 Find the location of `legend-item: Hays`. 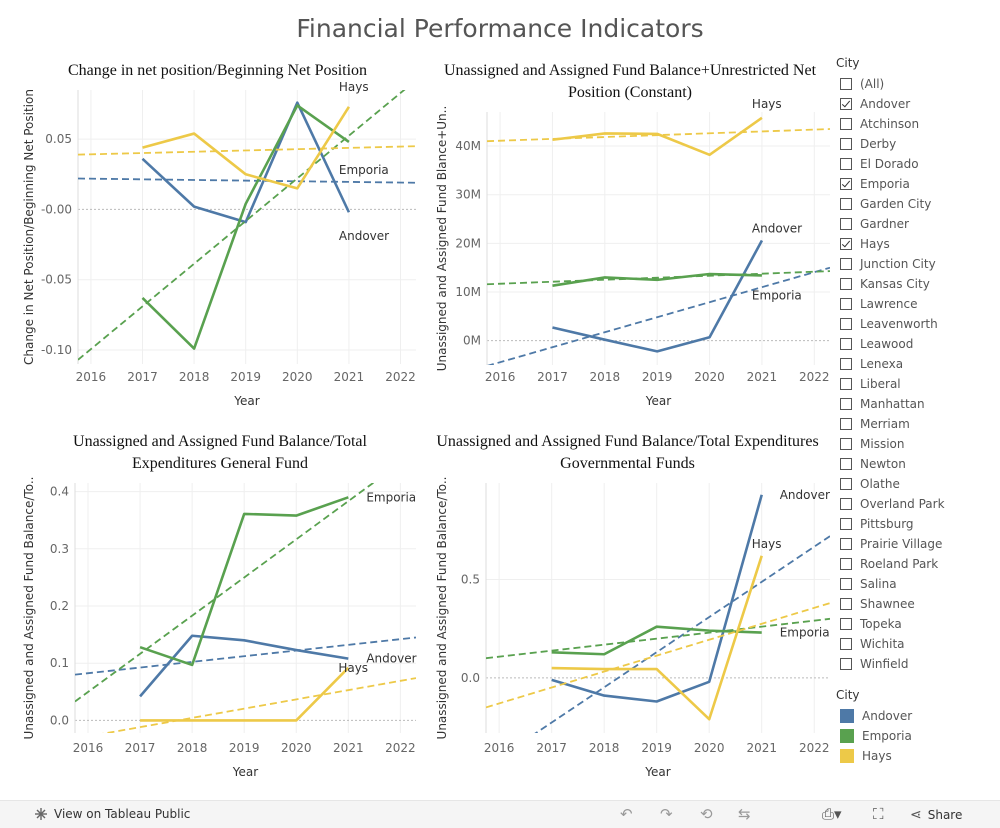

legend-item: Hays is located at coordinates (916, 756).